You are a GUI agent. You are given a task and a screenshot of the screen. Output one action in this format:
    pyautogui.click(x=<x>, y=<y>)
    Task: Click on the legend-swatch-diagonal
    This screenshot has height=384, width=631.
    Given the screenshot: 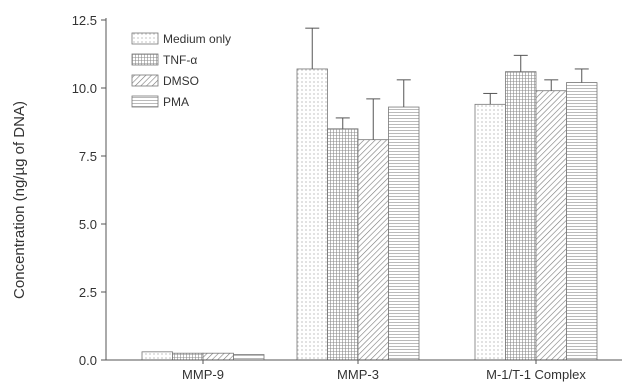 What is the action you would take?
    pyautogui.click(x=145, y=80)
    